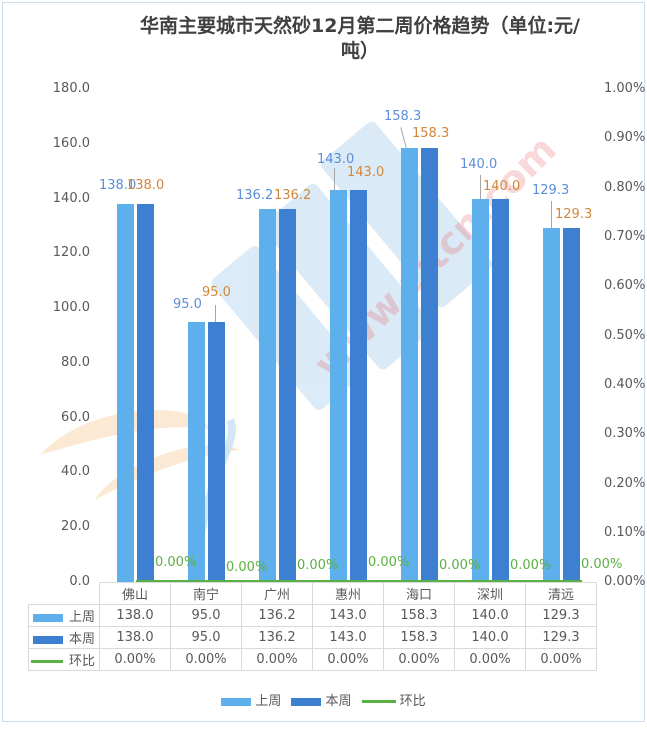 The image size is (647, 732). What do you see at coordinates (490, 593) in the screenshot?
I see `table-header-cell: 深圳` at bounding box center [490, 593].